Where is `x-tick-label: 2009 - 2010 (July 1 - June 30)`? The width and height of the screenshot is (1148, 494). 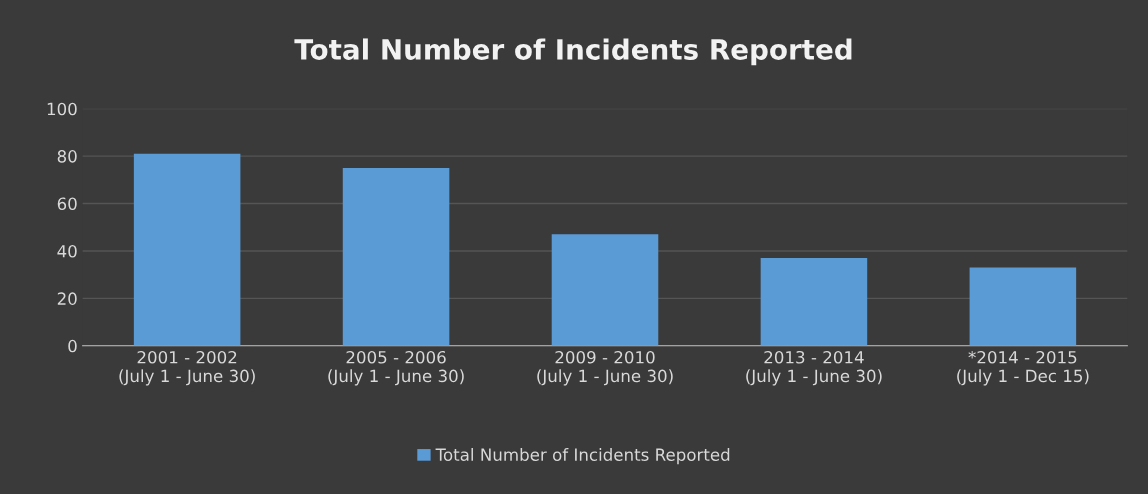 x-tick-label: 2009 - 2010 (July 1 - June 30) is located at coordinates (605, 368).